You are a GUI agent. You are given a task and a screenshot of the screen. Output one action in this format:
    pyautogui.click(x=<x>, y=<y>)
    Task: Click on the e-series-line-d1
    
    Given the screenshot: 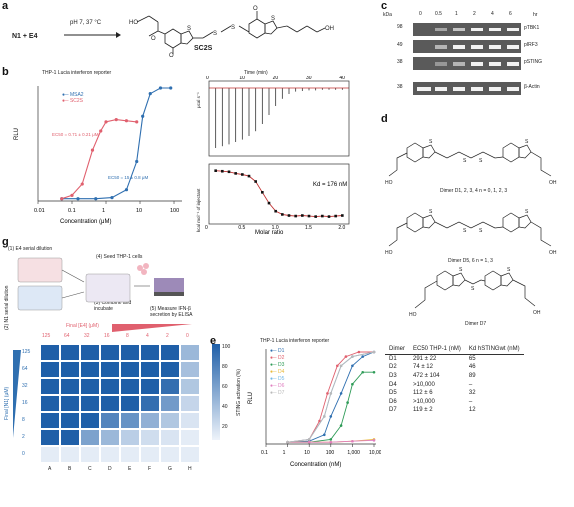 What is the action you would take?
    pyautogui.click(x=331, y=397)
    